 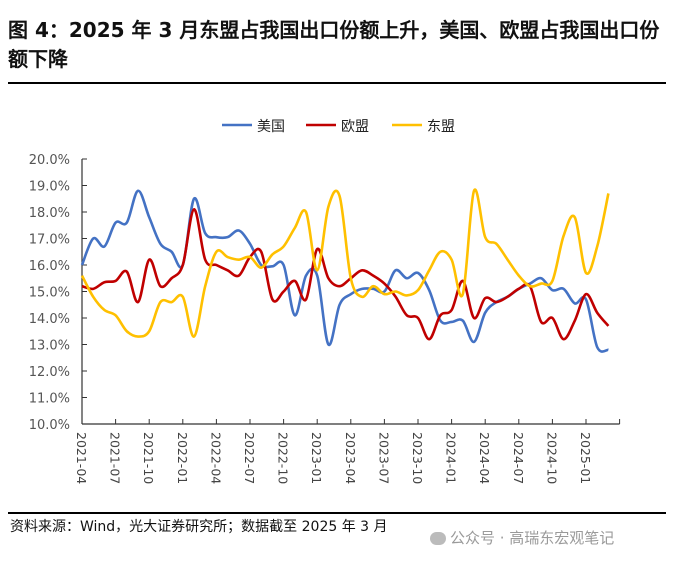 What do you see at coordinates (49, 319) in the screenshot?
I see `y-tick-label: 14.0%` at bounding box center [49, 319].